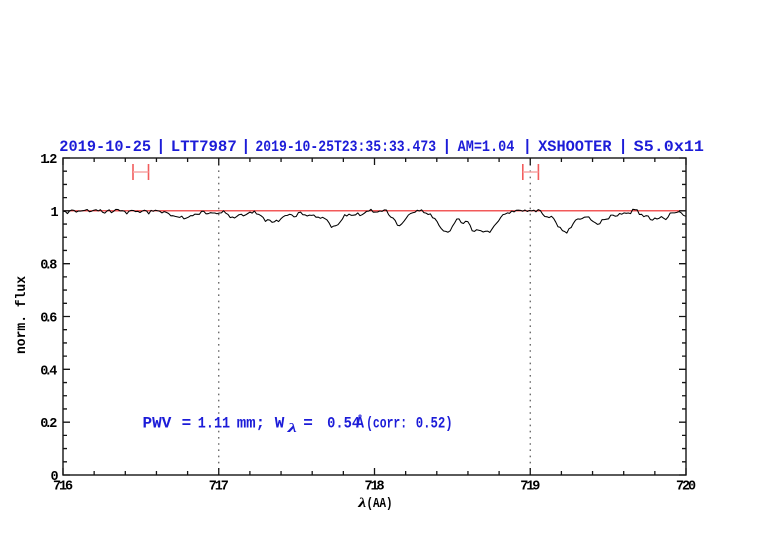 Image resolution: width=782 pixels, height=542 pixels. What do you see at coordinates (55, 477) in the screenshot?
I see `svg-text: 0` at bounding box center [55, 477].